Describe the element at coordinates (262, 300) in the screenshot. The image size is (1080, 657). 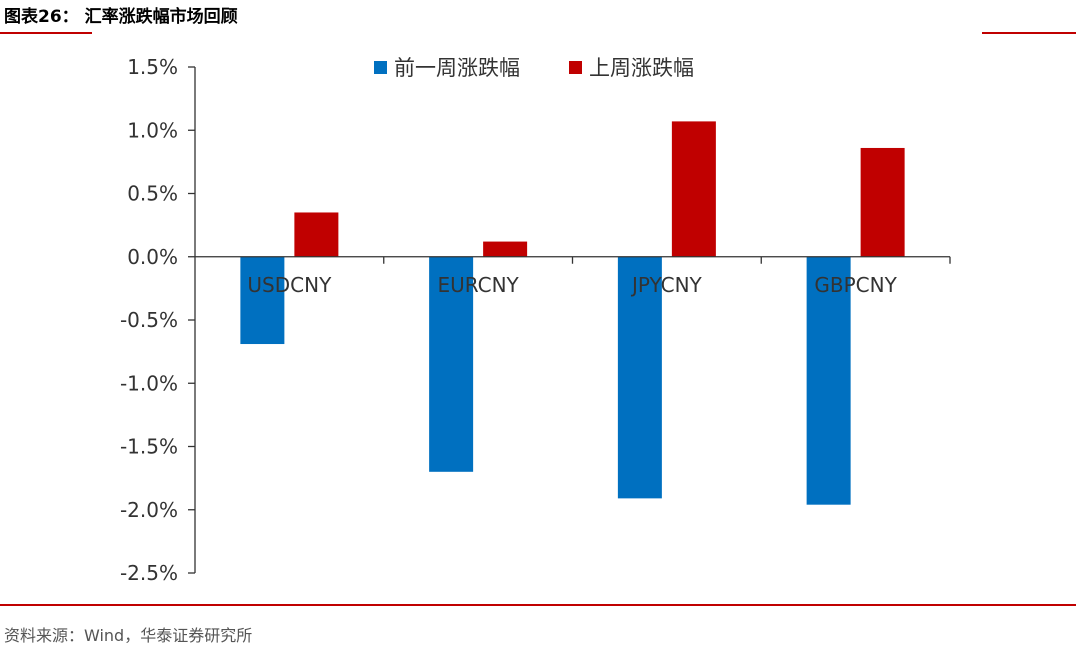
I see `bar-prev-week-usdcny` at that location.